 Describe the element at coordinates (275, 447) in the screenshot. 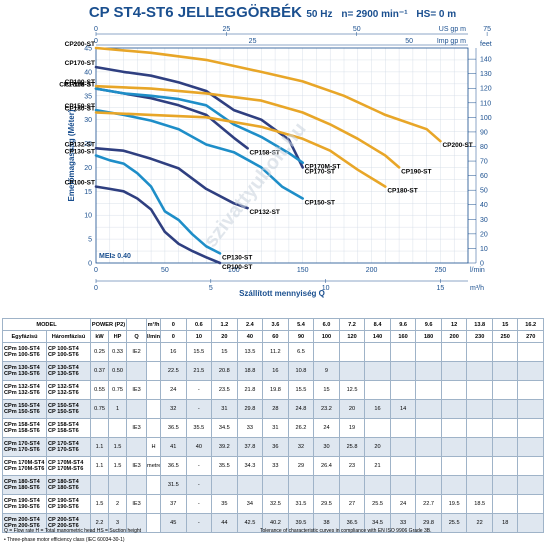

I see `head-value: 36` at that location.